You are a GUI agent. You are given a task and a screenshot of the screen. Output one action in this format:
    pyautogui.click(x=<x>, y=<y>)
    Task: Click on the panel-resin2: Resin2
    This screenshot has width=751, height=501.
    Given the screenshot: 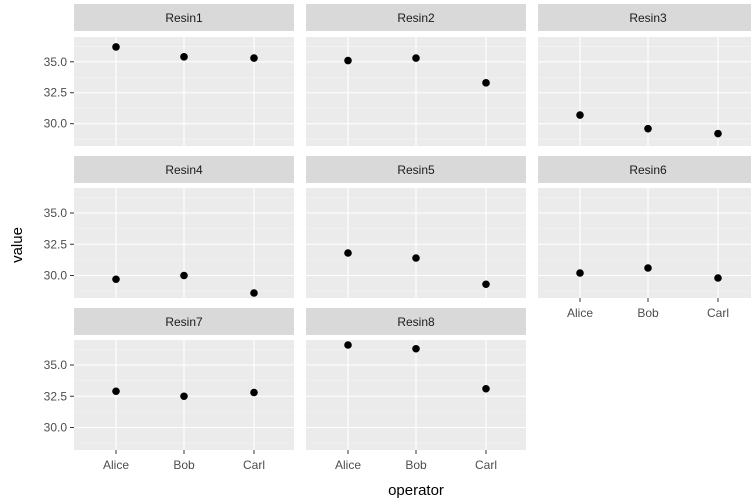 What is the action you would take?
    pyautogui.click(x=416, y=75)
    